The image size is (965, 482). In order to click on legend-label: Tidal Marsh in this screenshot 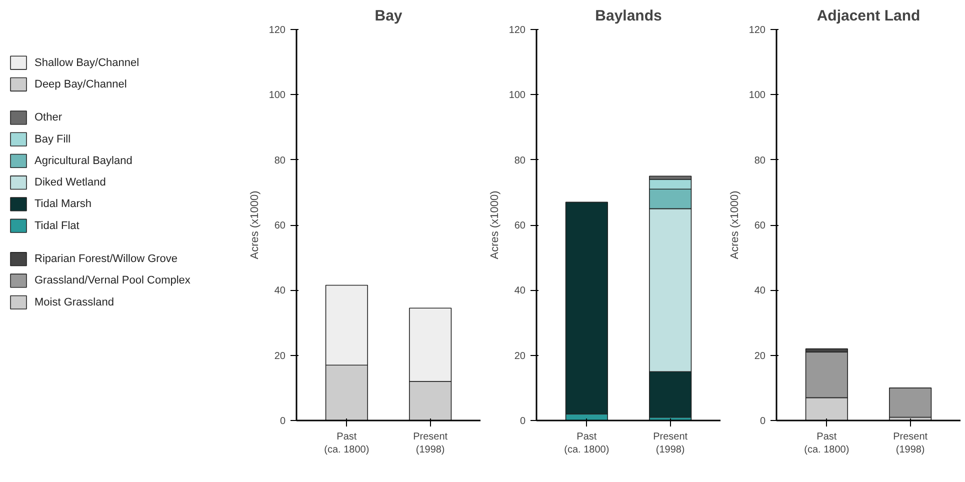, I will do `click(63, 204)`.